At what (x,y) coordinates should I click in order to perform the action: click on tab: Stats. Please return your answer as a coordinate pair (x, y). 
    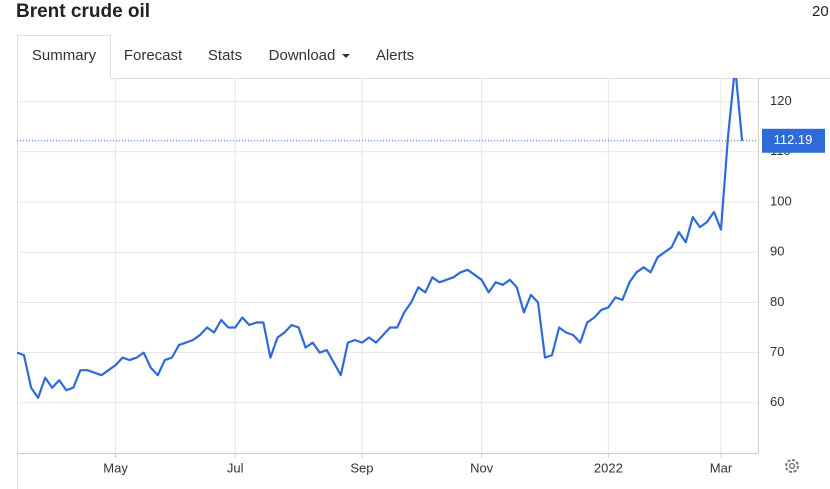
    Looking at the image, I should click on (225, 55).